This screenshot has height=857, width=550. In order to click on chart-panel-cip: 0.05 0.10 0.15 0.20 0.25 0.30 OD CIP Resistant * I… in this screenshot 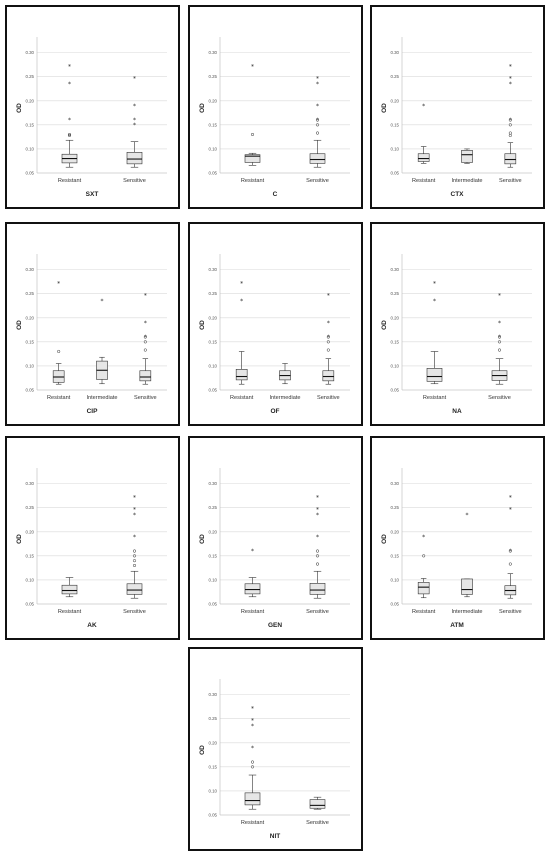, I will do `click(92, 324)`.